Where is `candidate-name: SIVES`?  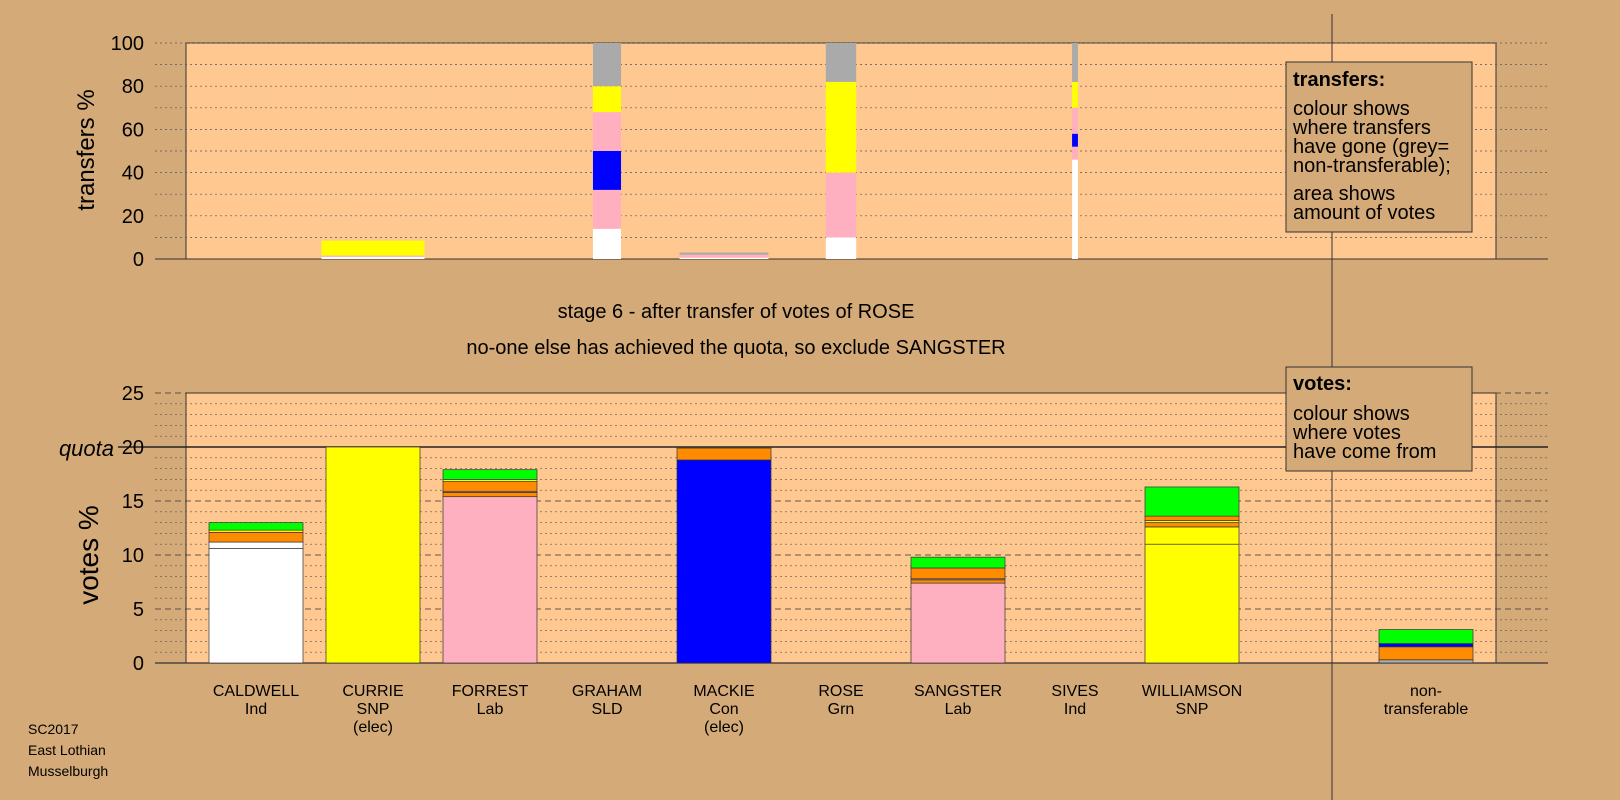
candidate-name: SIVES is located at coordinates (1074, 691).